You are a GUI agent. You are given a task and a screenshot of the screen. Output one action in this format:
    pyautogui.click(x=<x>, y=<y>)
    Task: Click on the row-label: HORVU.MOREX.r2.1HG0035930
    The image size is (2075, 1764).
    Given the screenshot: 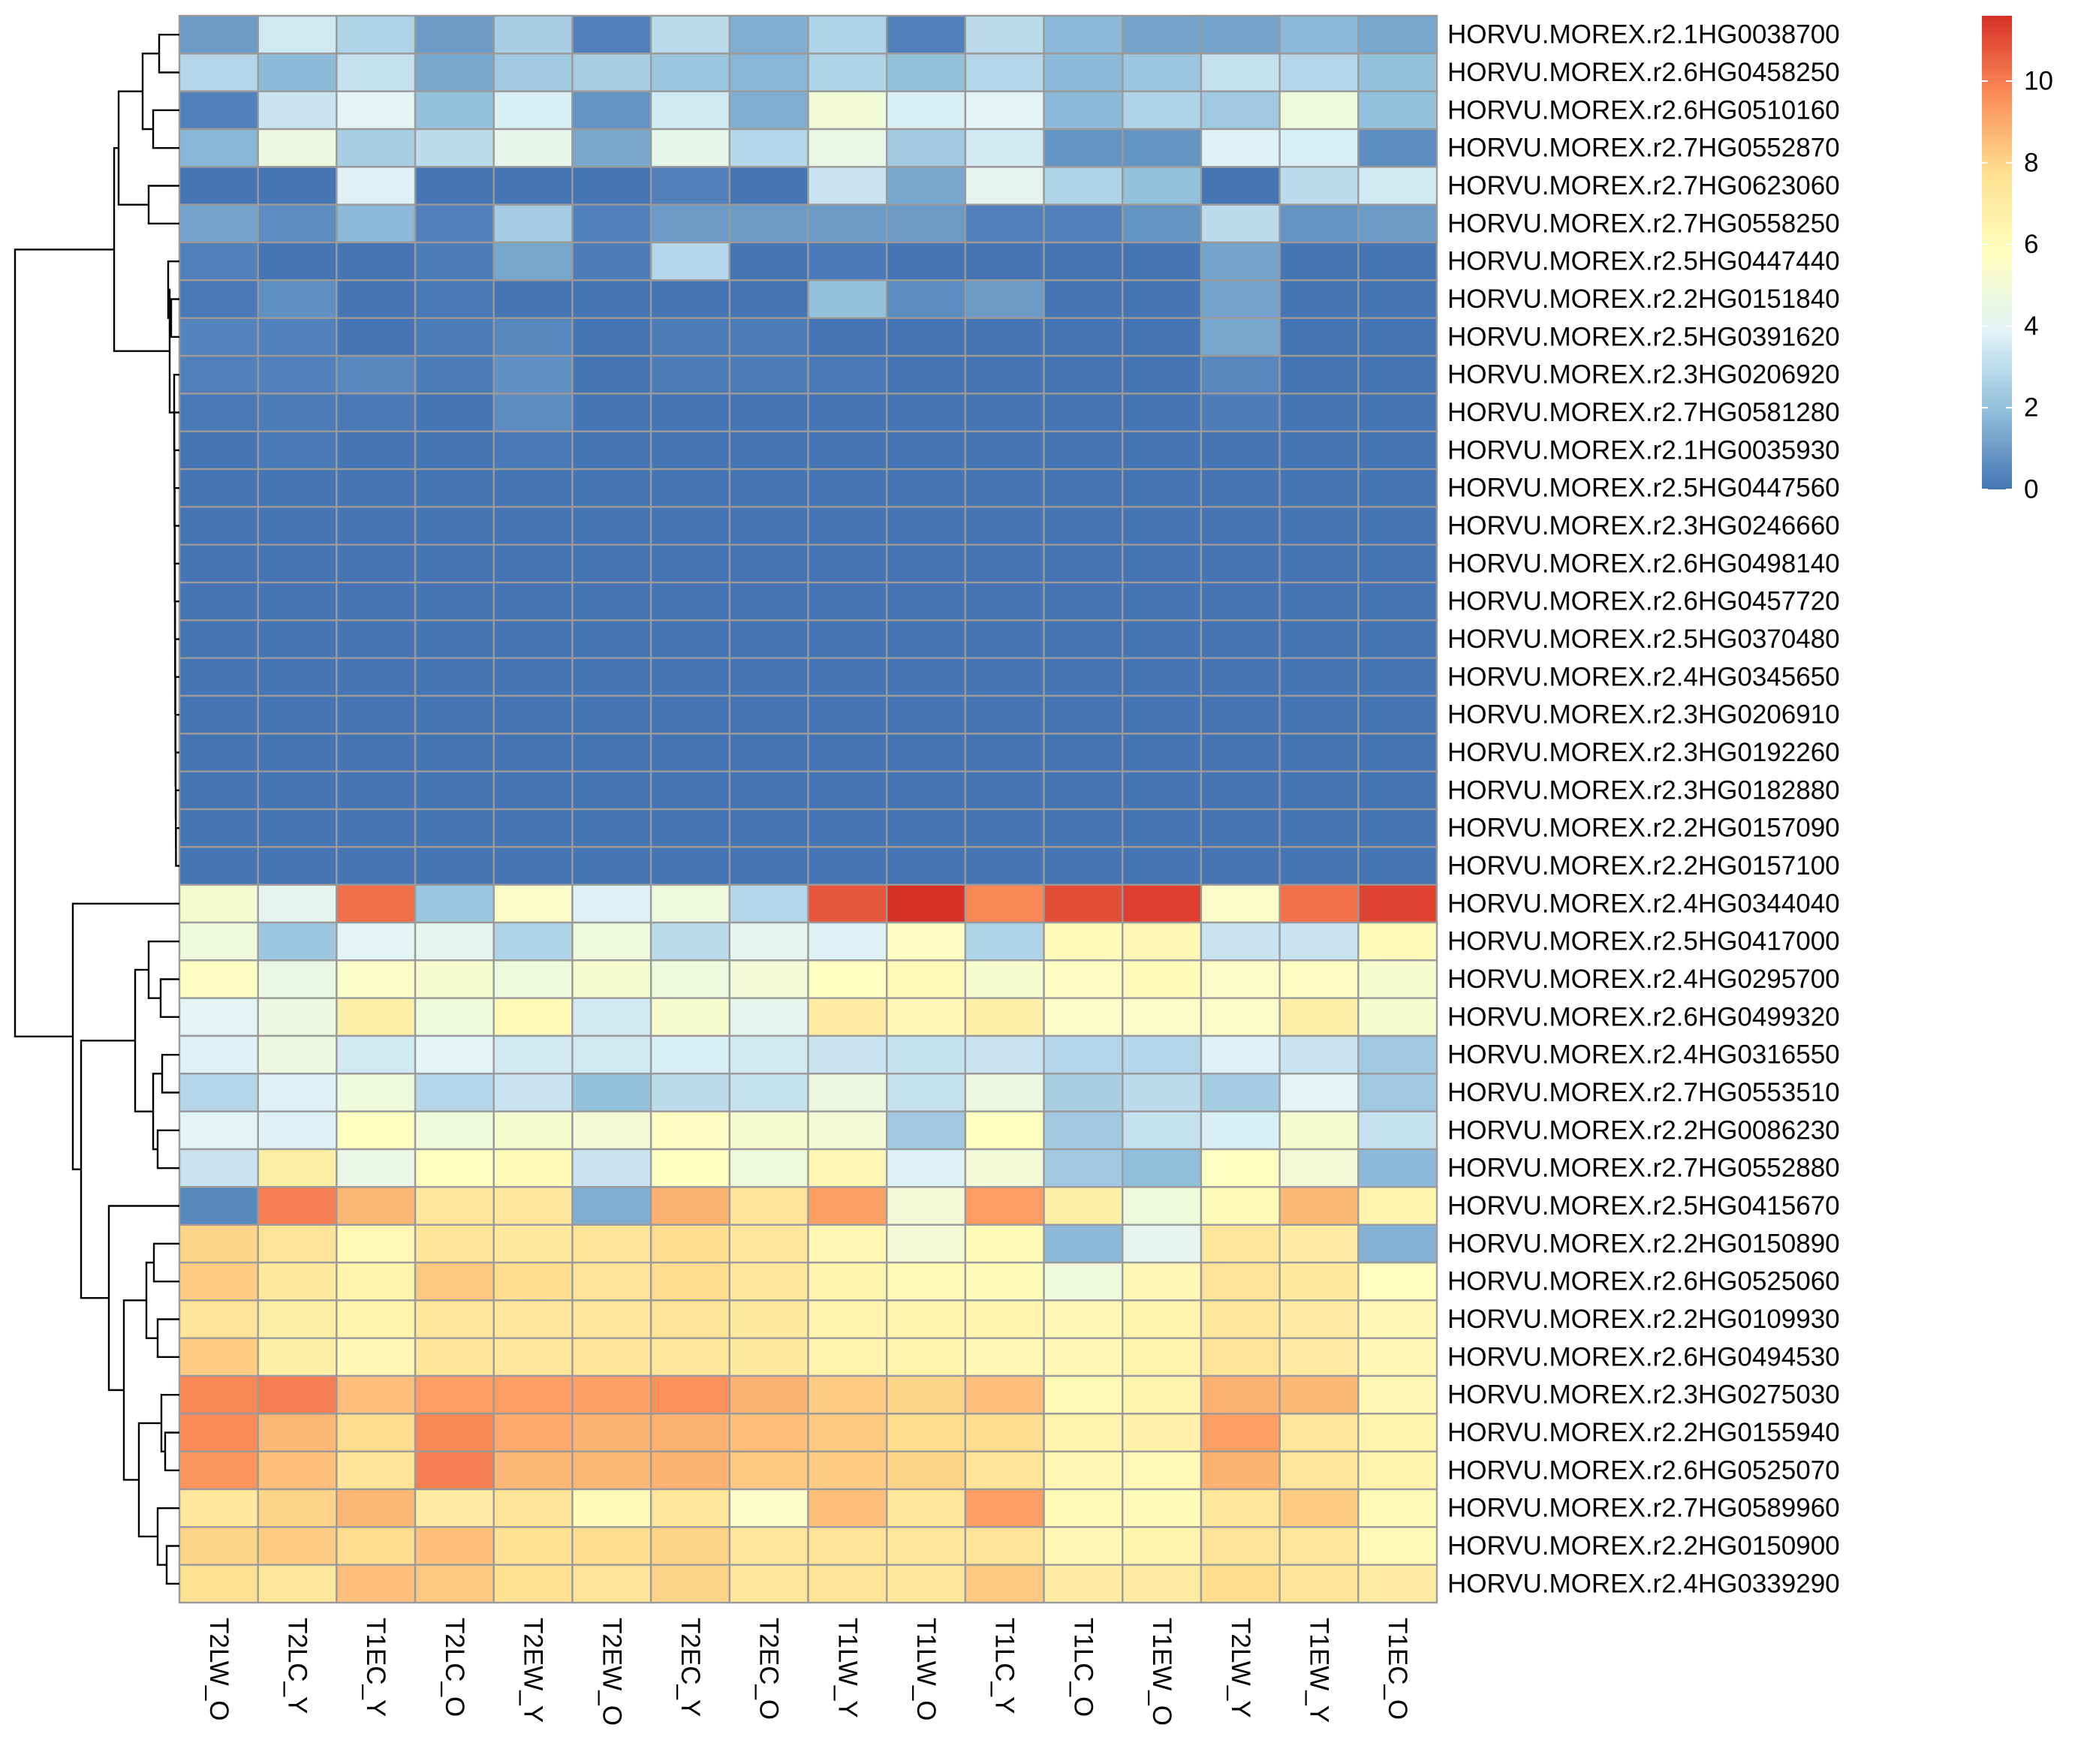 What is the action you would take?
    pyautogui.click(x=1644, y=450)
    